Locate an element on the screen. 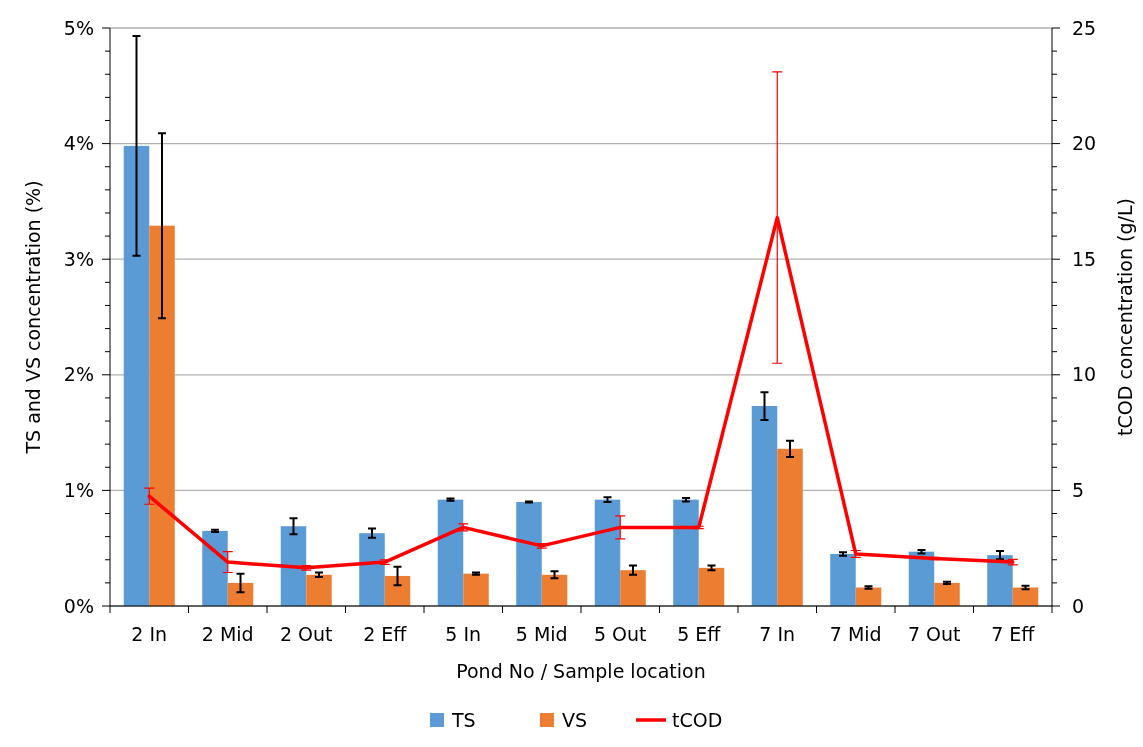 This screenshot has height=747, width=1143. y-tick-label: 5% is located at coordinates (78, 27).